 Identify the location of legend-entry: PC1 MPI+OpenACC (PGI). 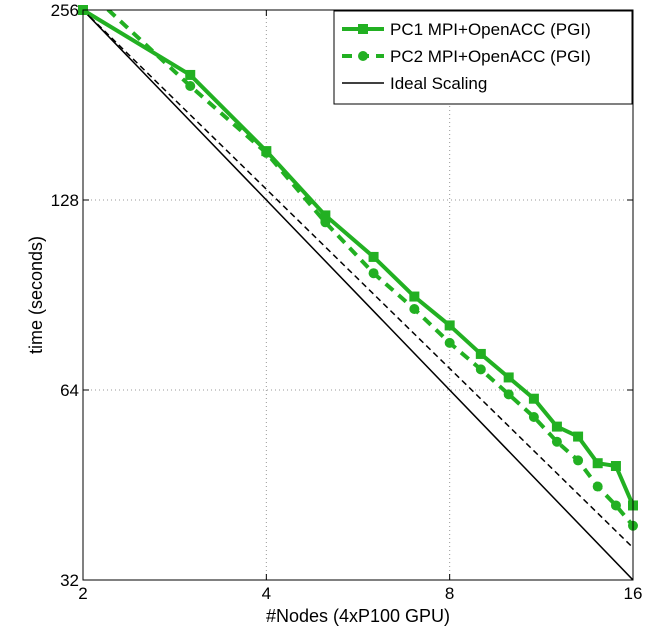
(466, 29).